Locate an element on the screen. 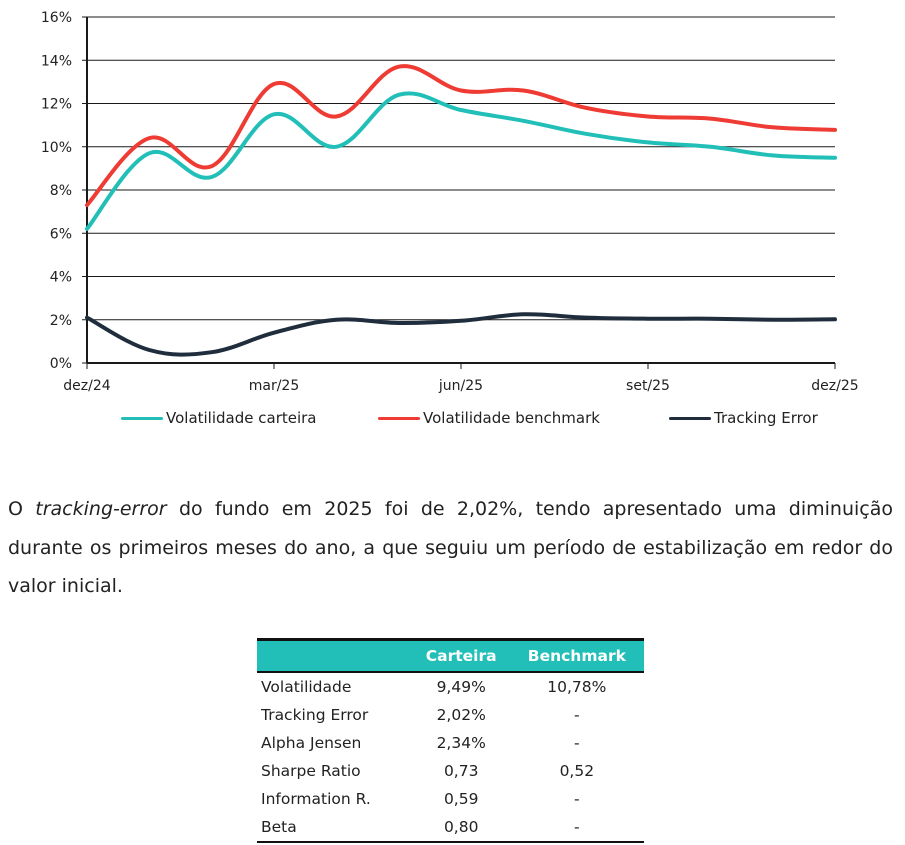  legend-label-tracking-error: Tracking Error is located at coordinates (766, 418).